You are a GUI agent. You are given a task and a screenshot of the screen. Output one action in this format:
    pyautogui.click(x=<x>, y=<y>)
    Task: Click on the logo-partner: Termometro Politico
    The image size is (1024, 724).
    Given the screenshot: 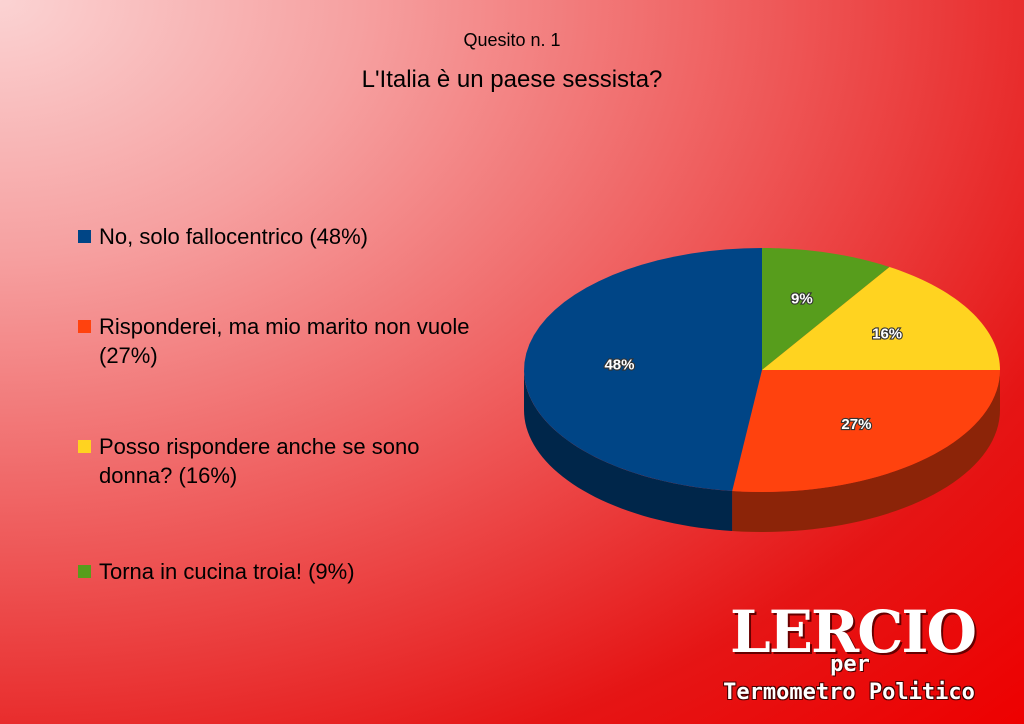 What is the action you would take?
    pyautogui.click(x=849, y=692)
    